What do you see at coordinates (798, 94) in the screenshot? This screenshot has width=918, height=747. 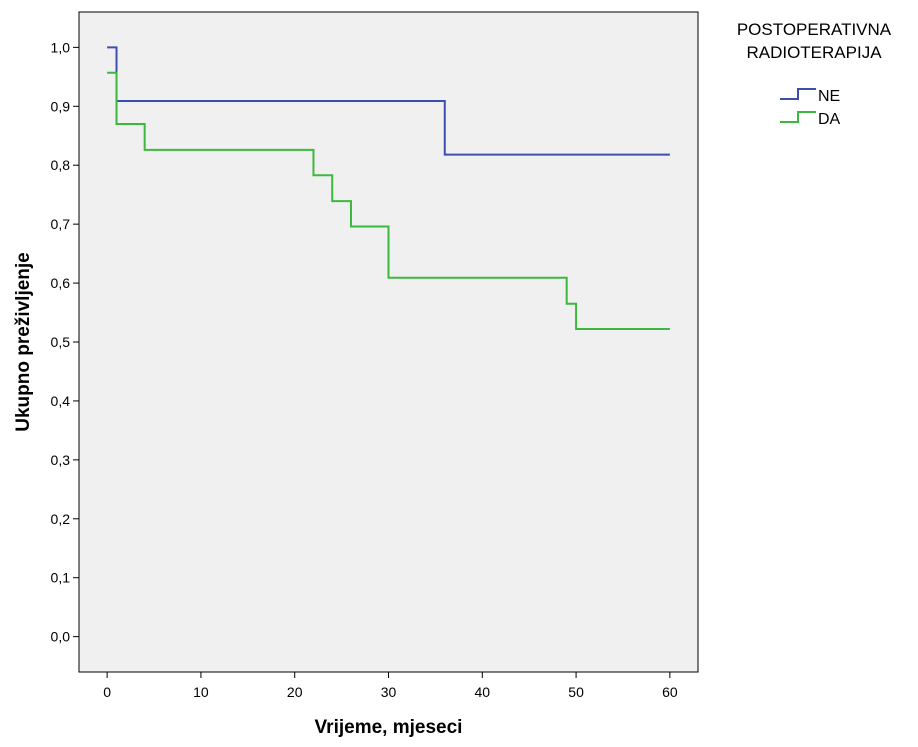 I see `legend-swatch-ne` at bounding box center [798, 94].